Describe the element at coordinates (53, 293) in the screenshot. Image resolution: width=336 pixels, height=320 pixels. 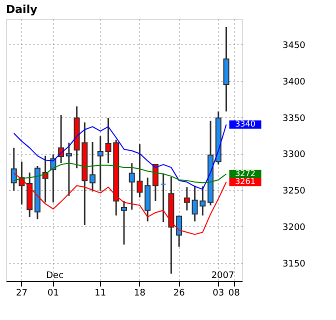
I see `x-tick-label: 01` at that location.